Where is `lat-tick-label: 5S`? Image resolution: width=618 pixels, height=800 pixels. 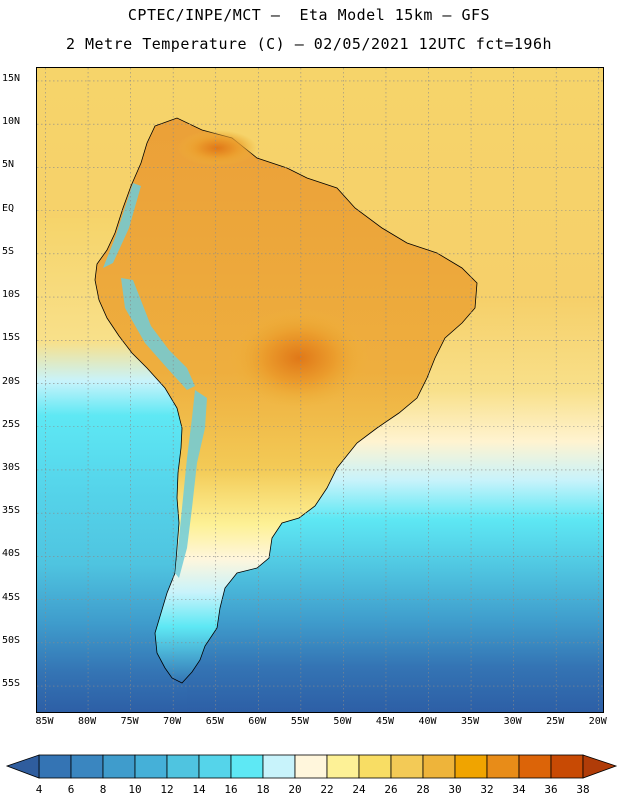
lat-tick-label: 5S is located at coordinates (8, 251).